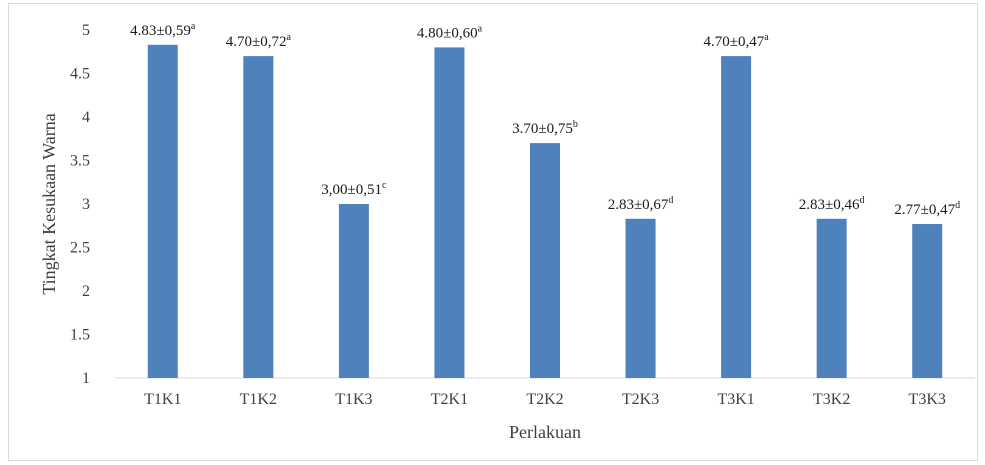 The width and height of the screenshot is (985, 465). Describe the element at coordinates (832, 204) in the screenshot. I see `data-label: 2.83±0,46d` at that location.